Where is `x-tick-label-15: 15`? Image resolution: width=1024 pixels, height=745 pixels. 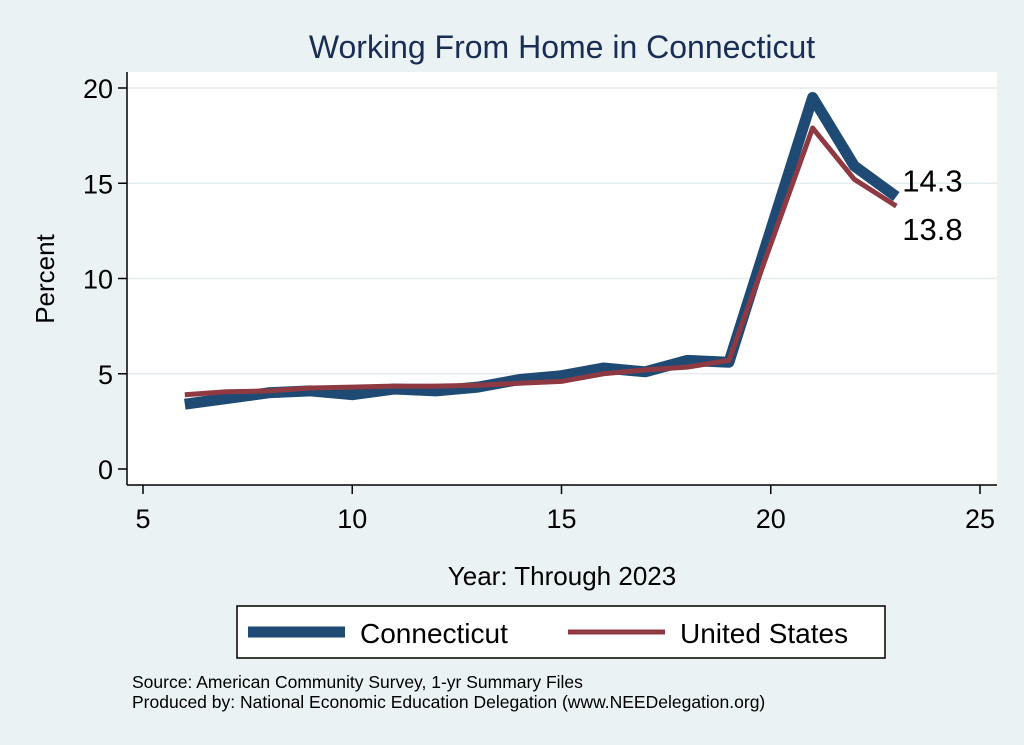 x-tick-label-15: 15 is located at coordinates (561, 519).